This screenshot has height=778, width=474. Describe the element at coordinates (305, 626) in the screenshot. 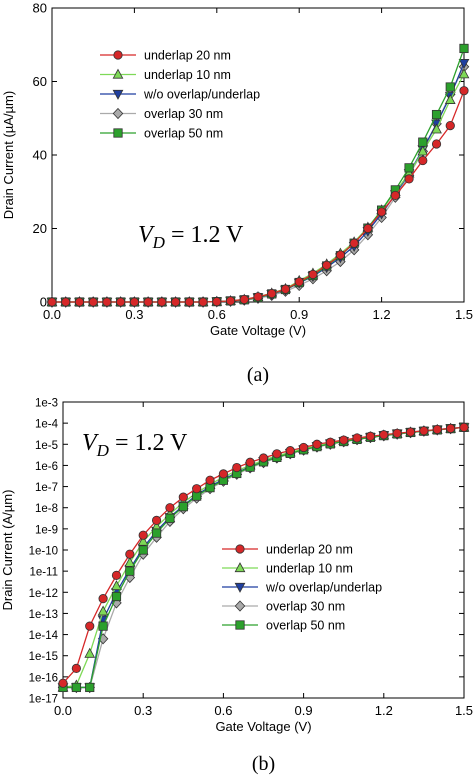

I see `legend-entry: overlap 50 nm` at that location.